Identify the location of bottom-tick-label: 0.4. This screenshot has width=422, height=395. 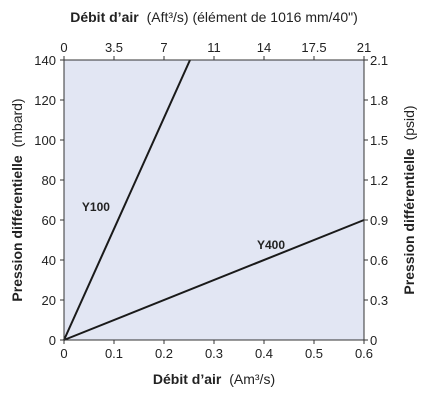
(264, 353).